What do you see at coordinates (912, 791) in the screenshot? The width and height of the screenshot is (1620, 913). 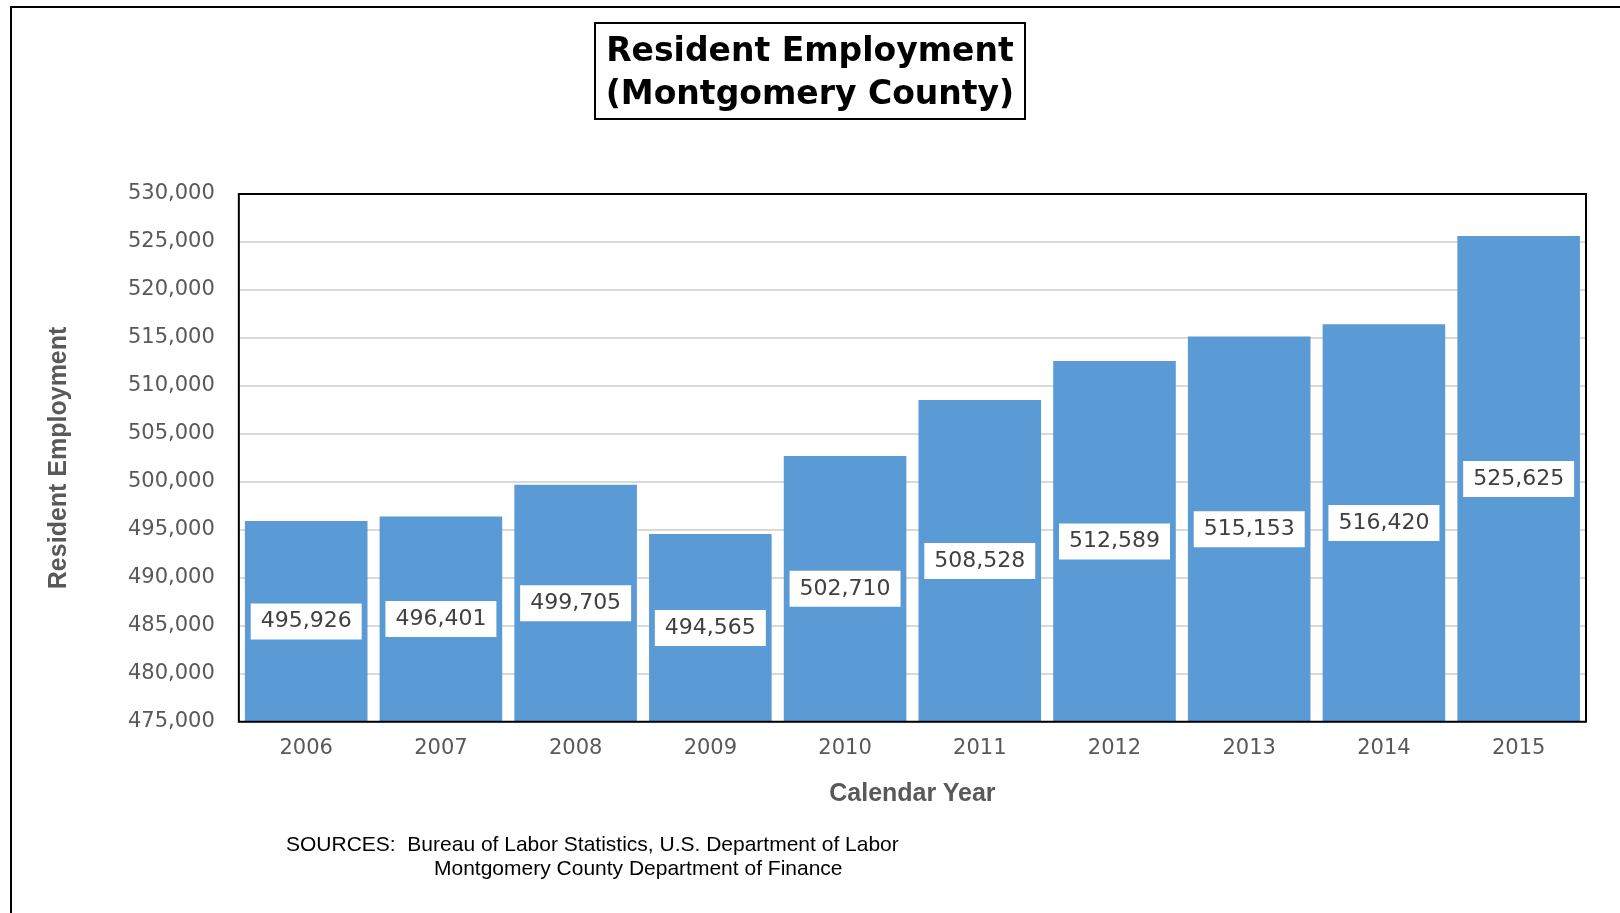 I see `x-axis-title: Calendar Year` at bounding box center [912, 791].